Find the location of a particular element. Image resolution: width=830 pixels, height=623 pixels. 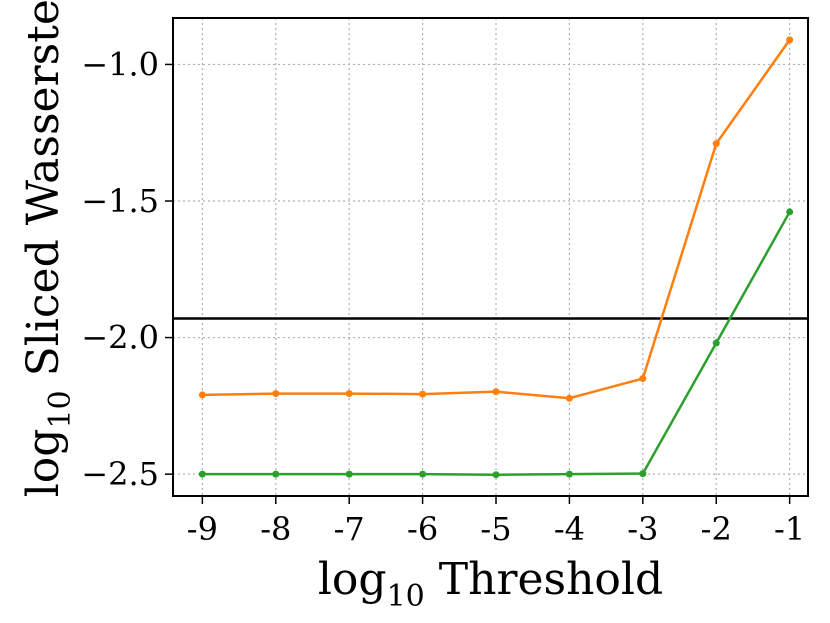

y-axis-title-subscript: 10 is located at coordinates (60, 409).